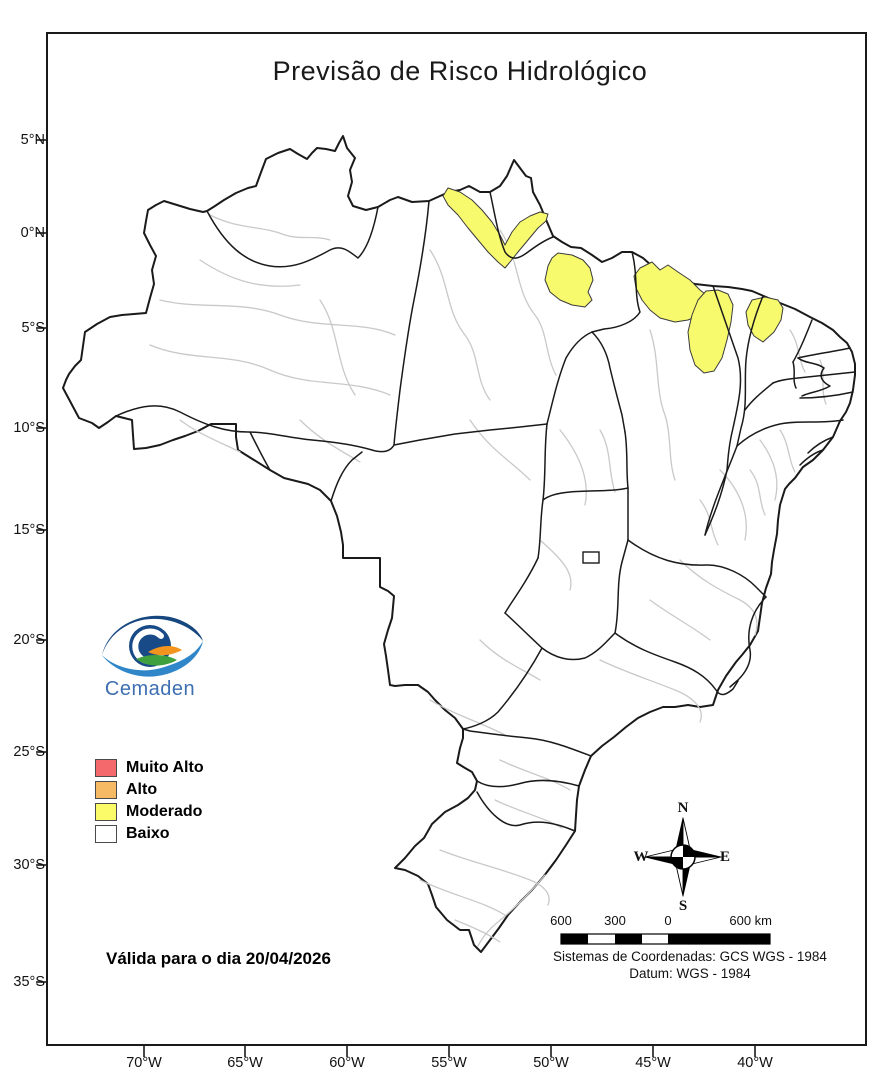  I want to click on legend-swatch-muito-alto, so click(106, 768).